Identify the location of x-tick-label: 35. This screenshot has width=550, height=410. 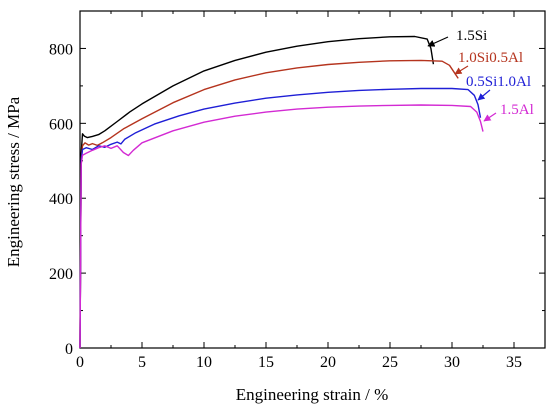
(514, 362).